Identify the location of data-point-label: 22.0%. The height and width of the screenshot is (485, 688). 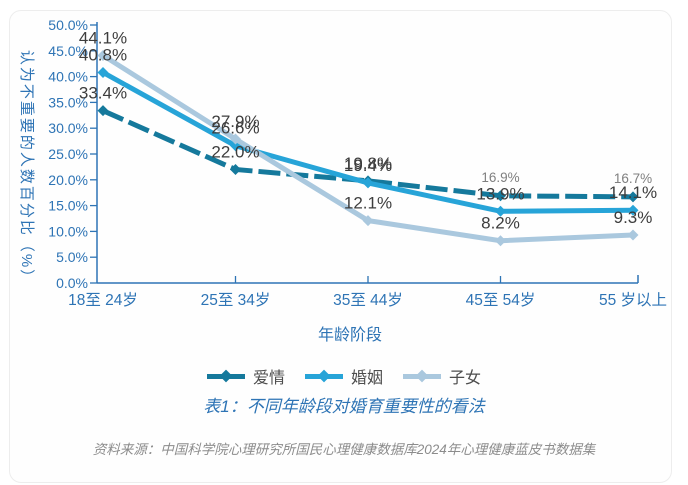
(235, 151).